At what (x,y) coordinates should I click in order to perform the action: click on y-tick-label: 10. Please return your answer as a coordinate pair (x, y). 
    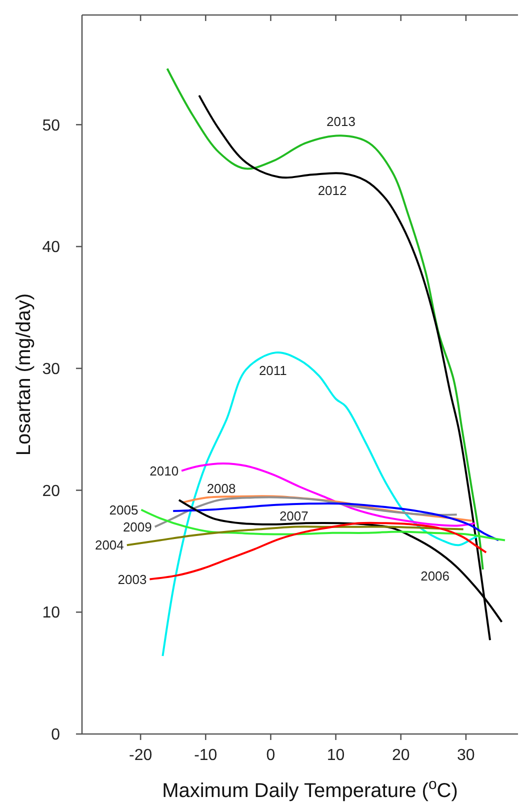
    Looking at the image, I should click on (51, 613).